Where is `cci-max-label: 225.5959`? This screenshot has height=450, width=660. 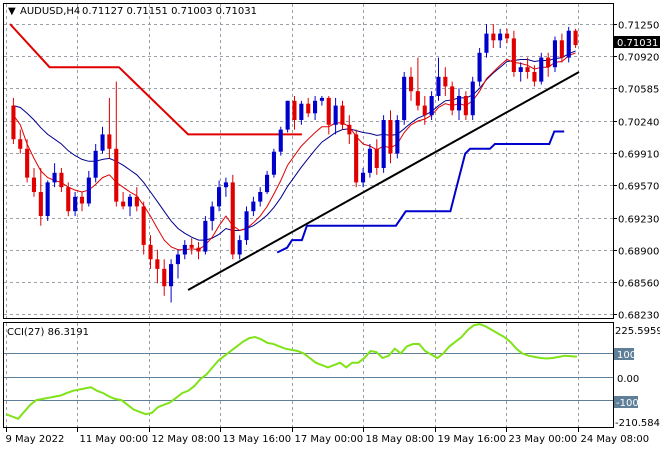 cci-max-label: 225.5959 is located at coordinates (637, 331).